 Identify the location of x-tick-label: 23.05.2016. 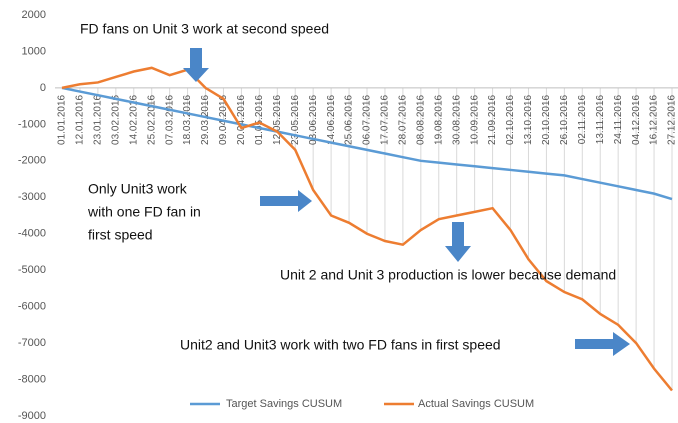
(295, 119).